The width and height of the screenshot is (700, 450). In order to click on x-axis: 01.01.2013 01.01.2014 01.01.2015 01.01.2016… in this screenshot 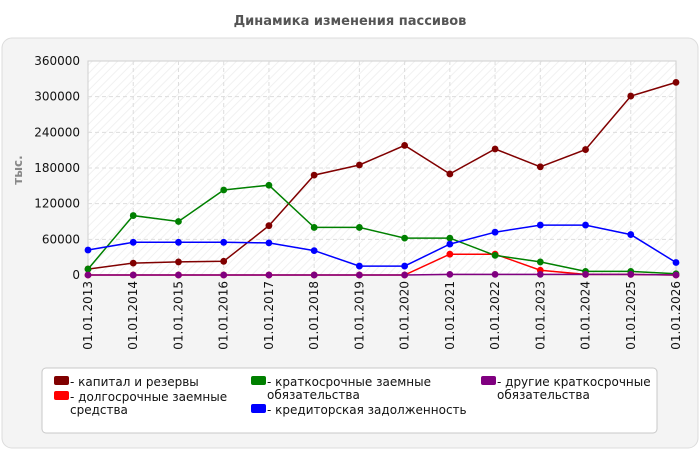, I will do `click(382, 315)`.